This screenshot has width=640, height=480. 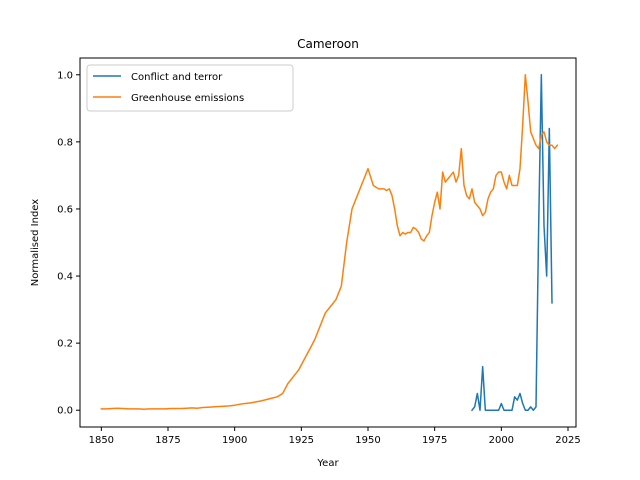 What do you see at coordinates (65, 277) in the screenshot?
I see `y-tick-label: 0.4` at bounding box center [65, 277].